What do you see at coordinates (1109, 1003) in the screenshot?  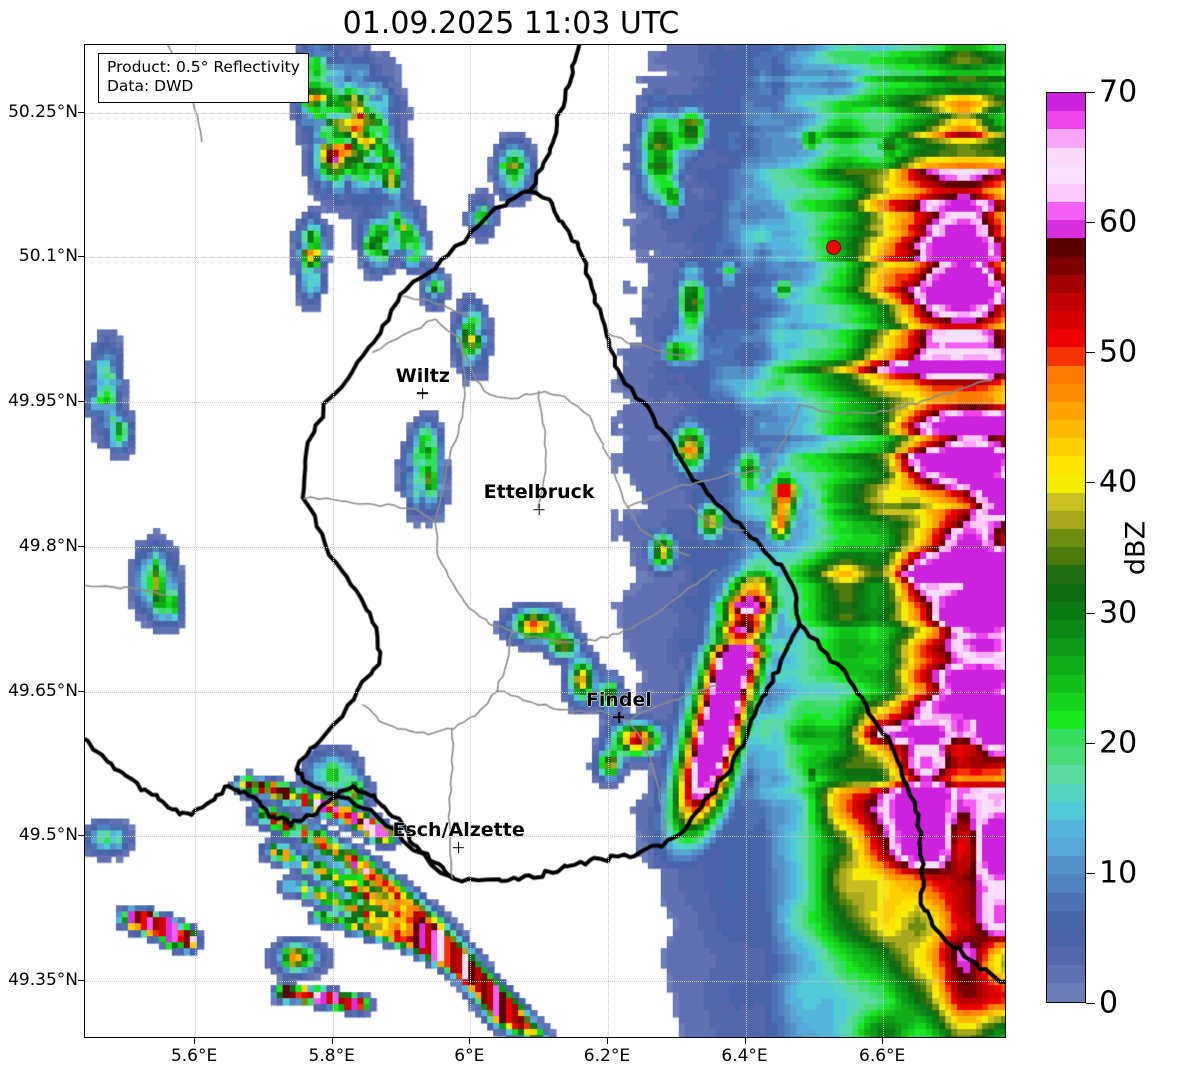 I see `colorbar-tick-label: 0` at bounding box center [1109, 1003].